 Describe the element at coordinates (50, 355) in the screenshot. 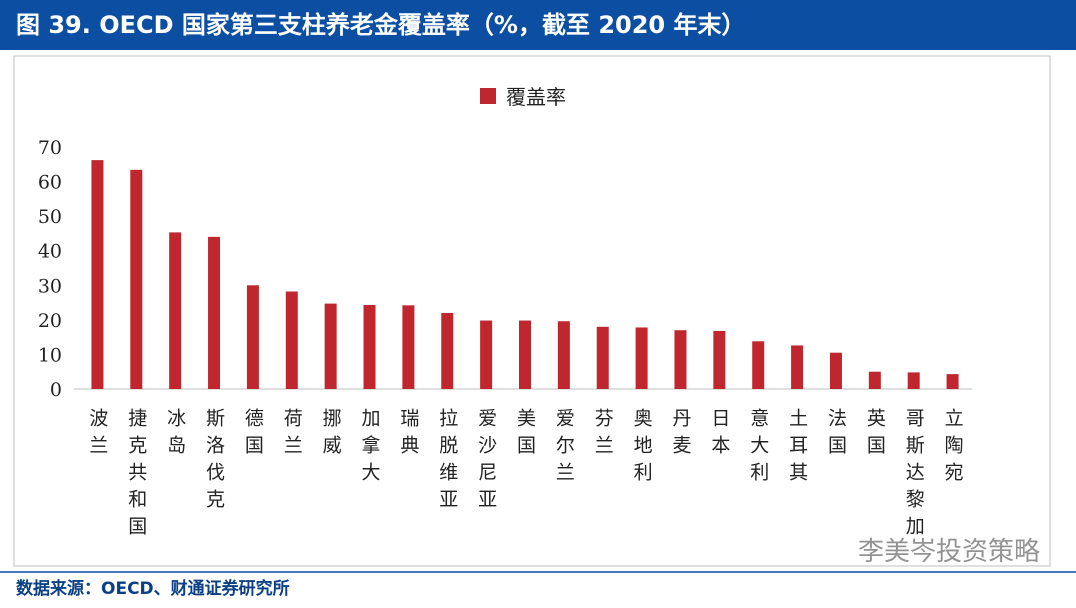

I see `y-tick-label: 10` at that location.